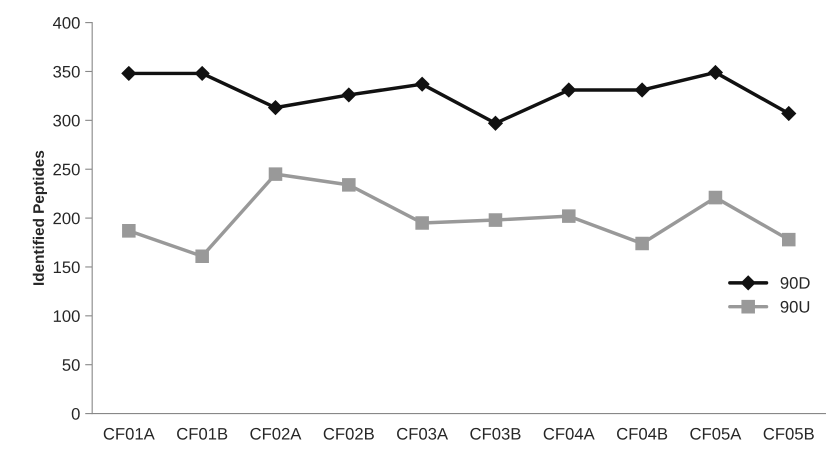 Image resolution: width=838 pixels, height=452 pixels. Describe the element at coordinates (795, 283) in the screenshot. I see `legend-label: 90D` at that location.